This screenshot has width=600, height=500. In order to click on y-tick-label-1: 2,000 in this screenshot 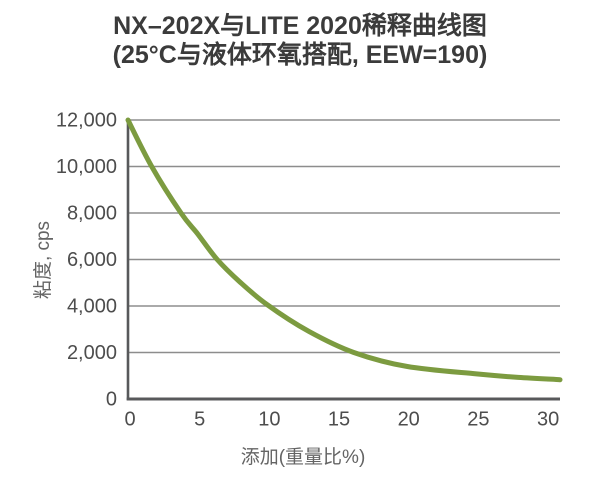, I will do `click(92, 353)`.